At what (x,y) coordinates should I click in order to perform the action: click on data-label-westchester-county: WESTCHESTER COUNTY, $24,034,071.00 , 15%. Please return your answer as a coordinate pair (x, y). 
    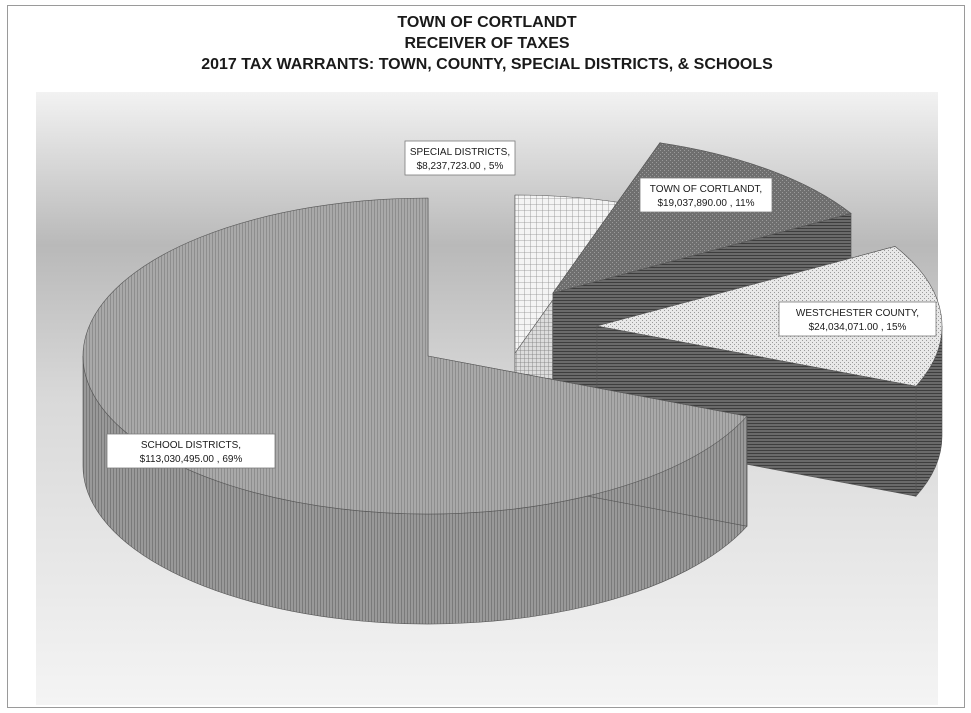
    Looking at the image, I should click on (857, 319).